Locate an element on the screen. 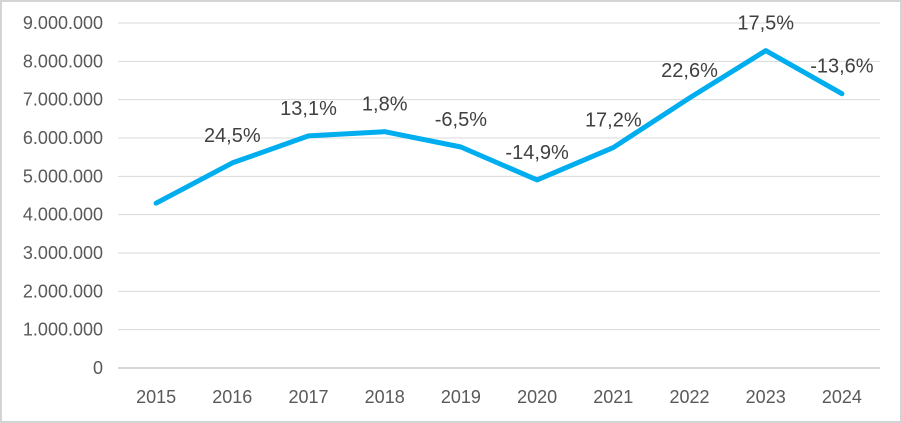  x-axis-label: 2019 is located at coordinates (461, 397).